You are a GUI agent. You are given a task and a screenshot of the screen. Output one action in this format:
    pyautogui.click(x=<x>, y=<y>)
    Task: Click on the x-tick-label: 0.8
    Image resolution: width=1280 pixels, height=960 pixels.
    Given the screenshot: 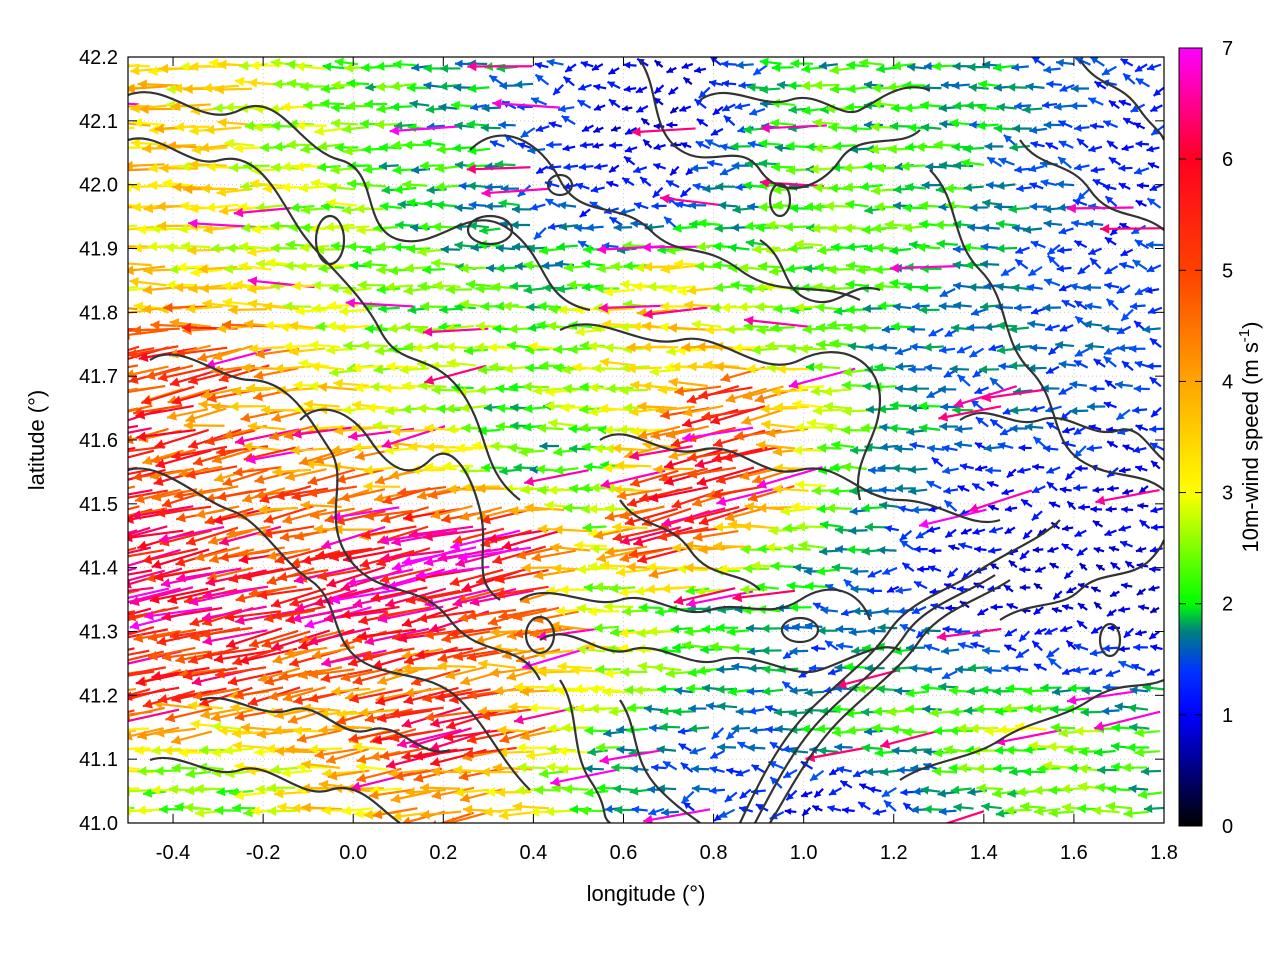 What is the action you would take?
    pyautogui.click(x=714, y=853)
    